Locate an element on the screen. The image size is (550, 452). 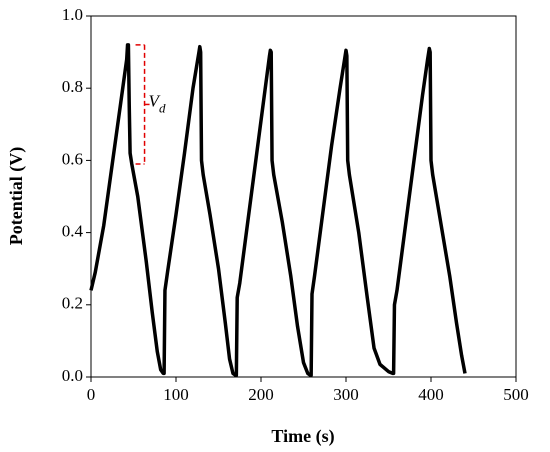
x-tick-label: 500 is located at coordinates (516, 394).